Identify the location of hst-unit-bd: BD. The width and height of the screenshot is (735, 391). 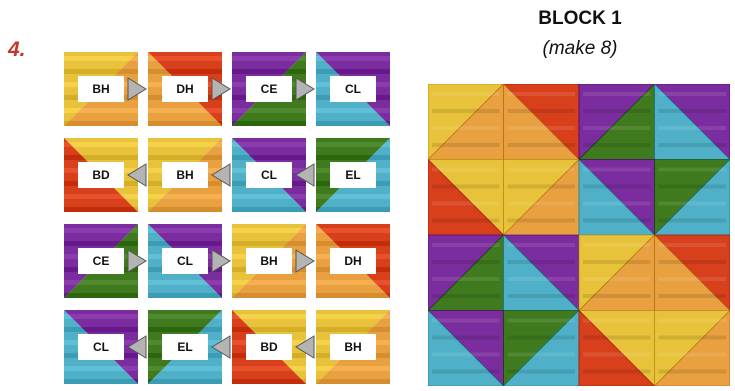
(101, 175).